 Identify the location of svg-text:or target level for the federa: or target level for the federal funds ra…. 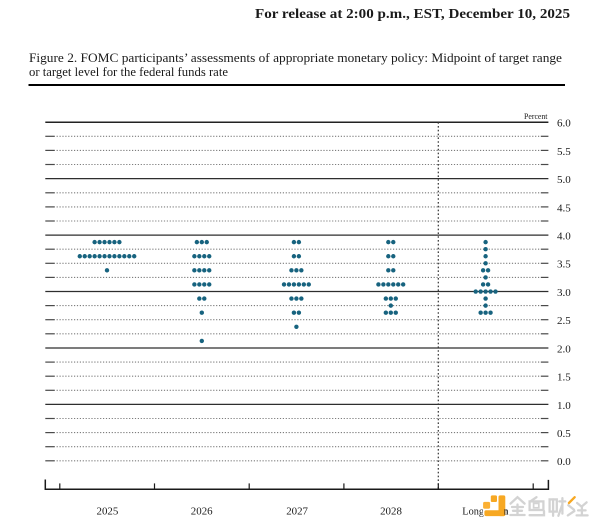
(128, 71).